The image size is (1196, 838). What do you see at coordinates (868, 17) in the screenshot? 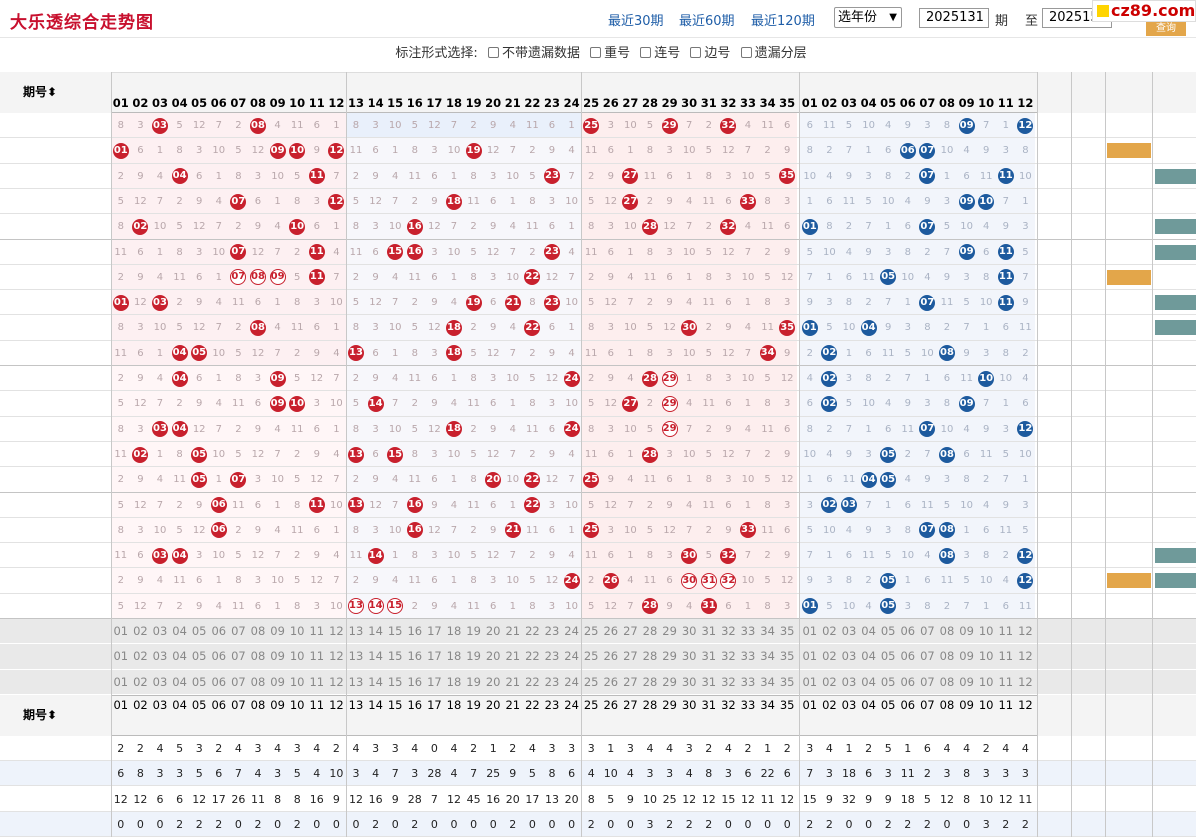
I see `year-select: 选年份 ▼` at bounding box center [868, 17].